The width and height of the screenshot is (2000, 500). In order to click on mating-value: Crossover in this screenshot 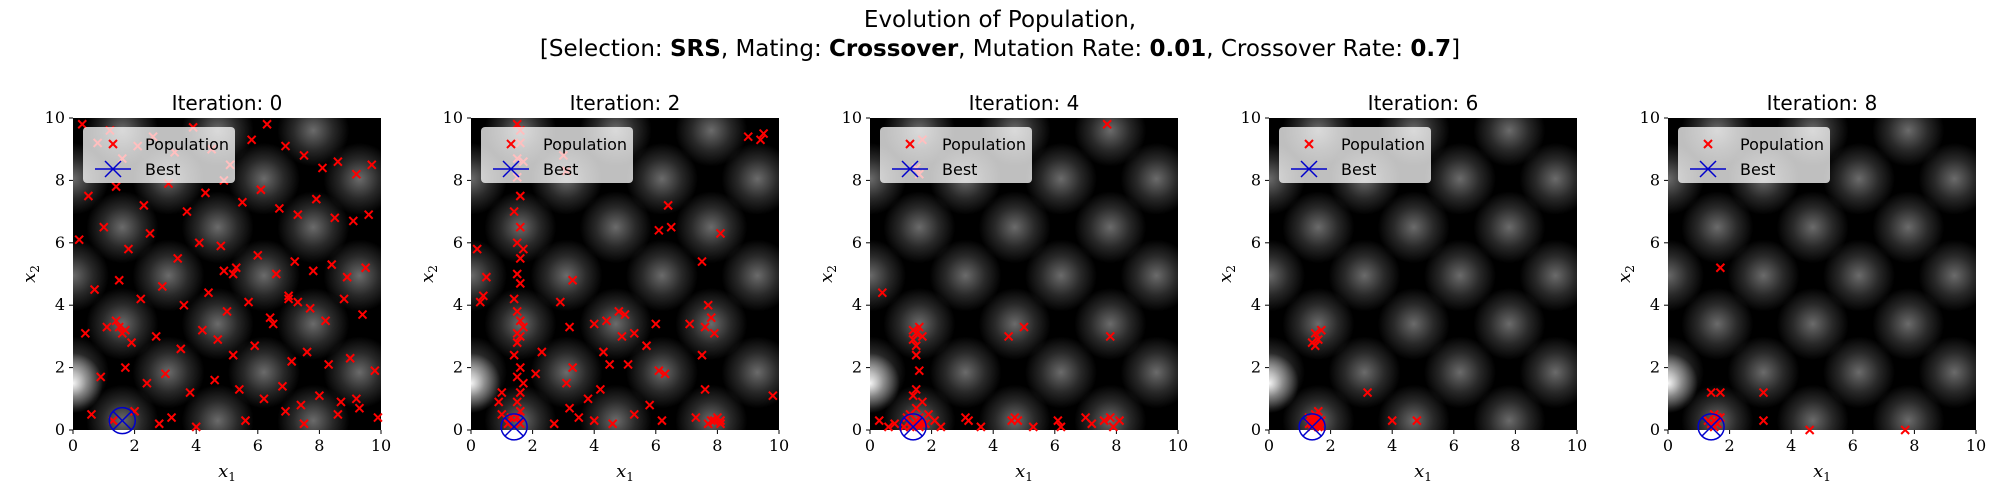, I will do `click(894, 49)`.